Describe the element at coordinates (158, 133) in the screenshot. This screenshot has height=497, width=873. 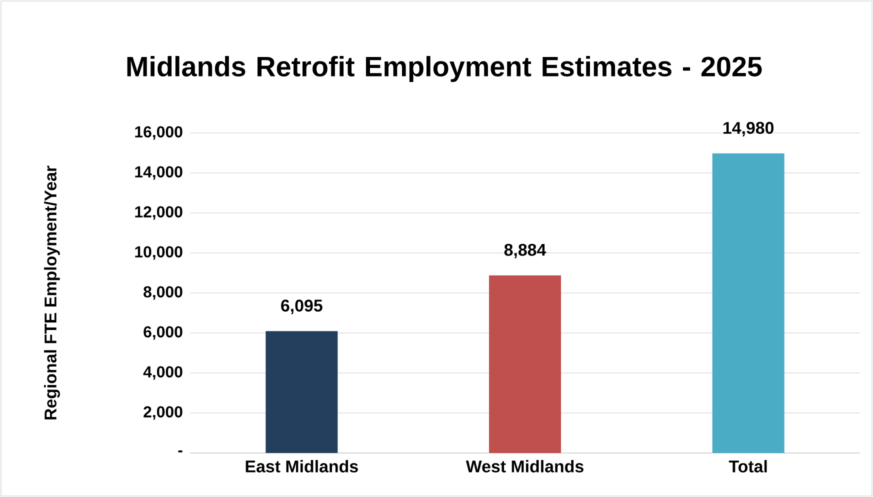
I see `y-tick-label: 16,000` at that location.